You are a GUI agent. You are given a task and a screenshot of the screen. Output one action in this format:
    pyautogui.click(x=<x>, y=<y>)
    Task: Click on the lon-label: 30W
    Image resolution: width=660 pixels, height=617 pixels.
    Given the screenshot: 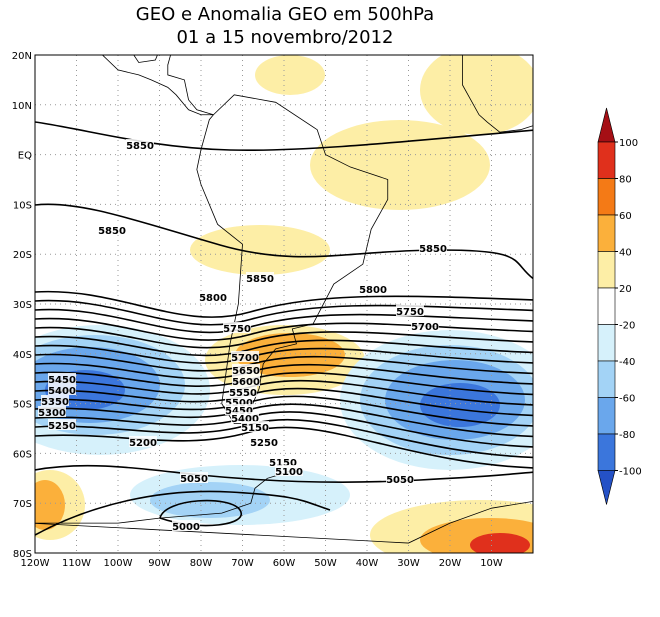 What is the action you would take?
    pyautogui.click(x=408, y=563)
    